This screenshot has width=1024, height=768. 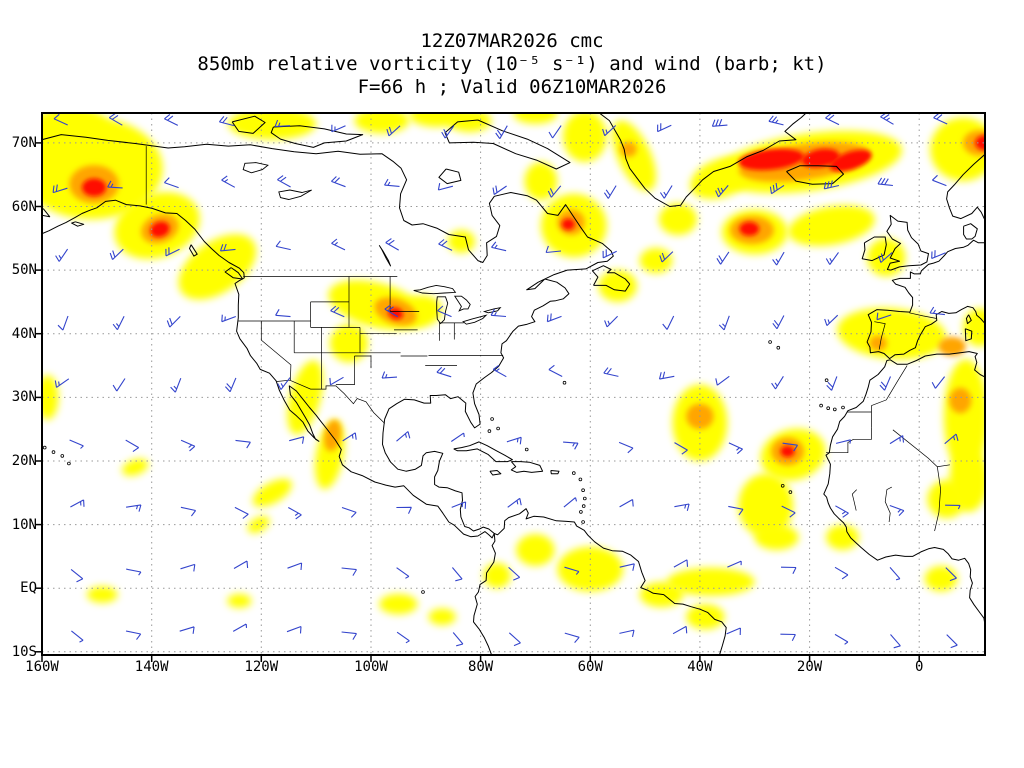 I want to click on y-axis-label: 20N, so click(x=24, y=460).